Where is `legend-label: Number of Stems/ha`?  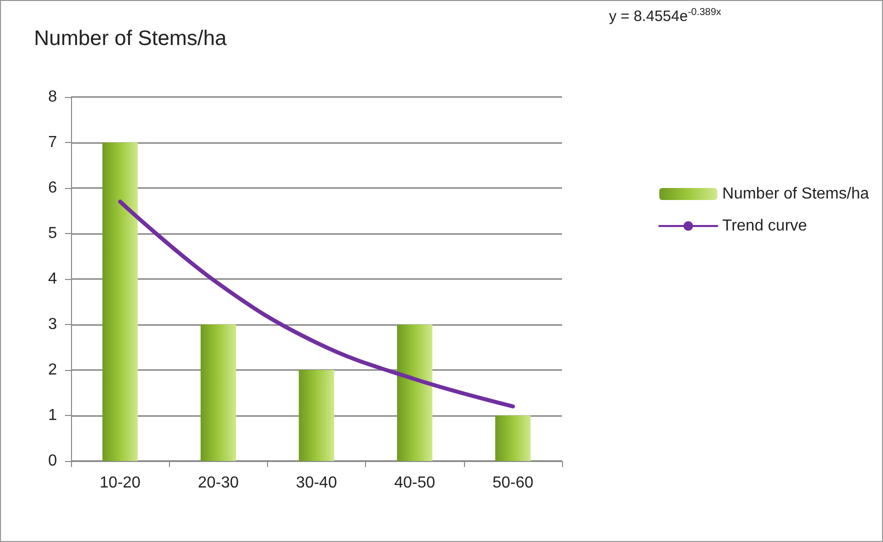 legend-label: Number of Stems/ha is located at coordinates (796, 194).